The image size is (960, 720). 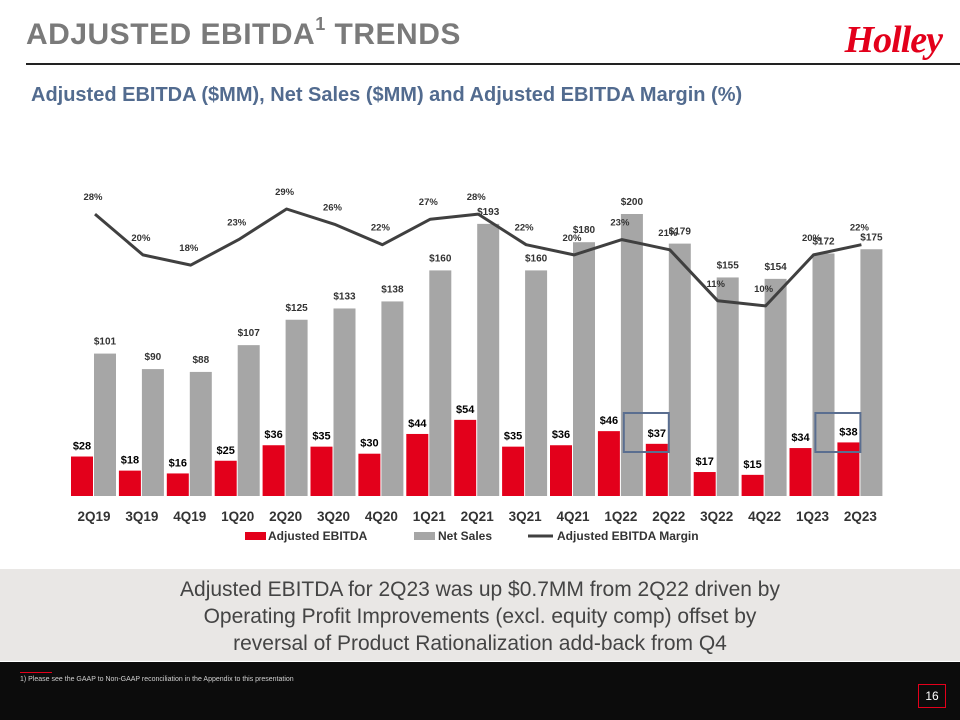 I want to click on category-label: 1Q20, so click(x=237, y=516).